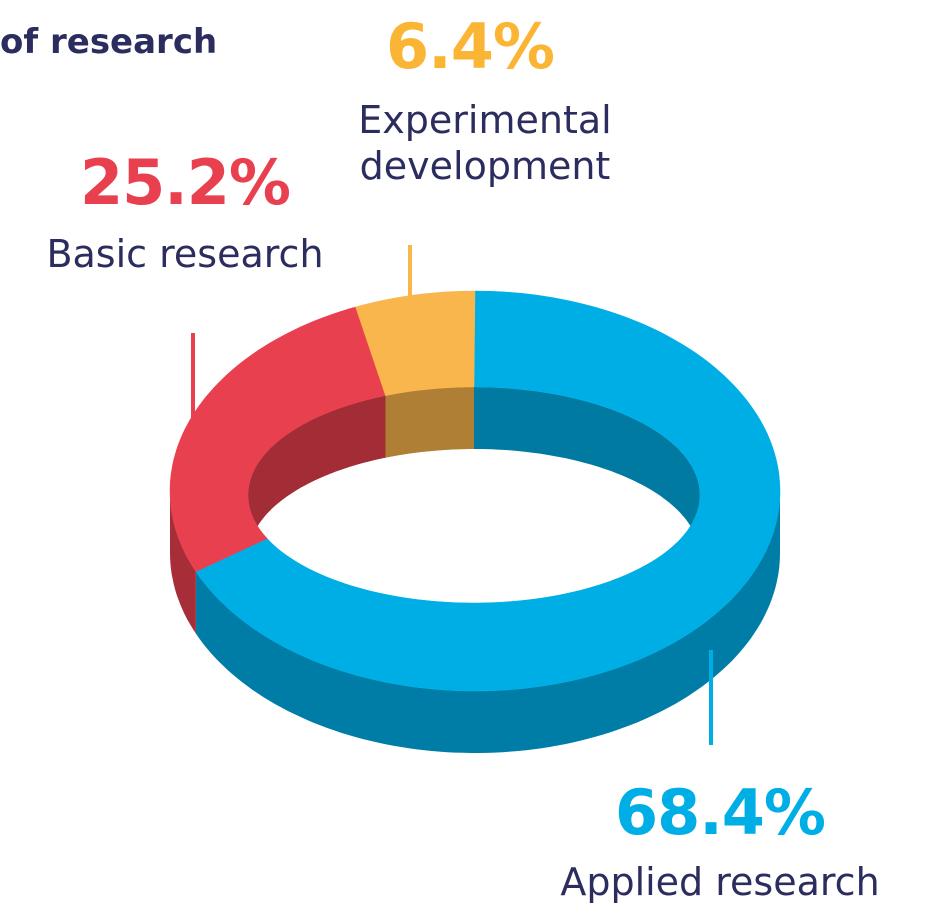  I want to click on category-label: Experimental development, so click(485, 143).